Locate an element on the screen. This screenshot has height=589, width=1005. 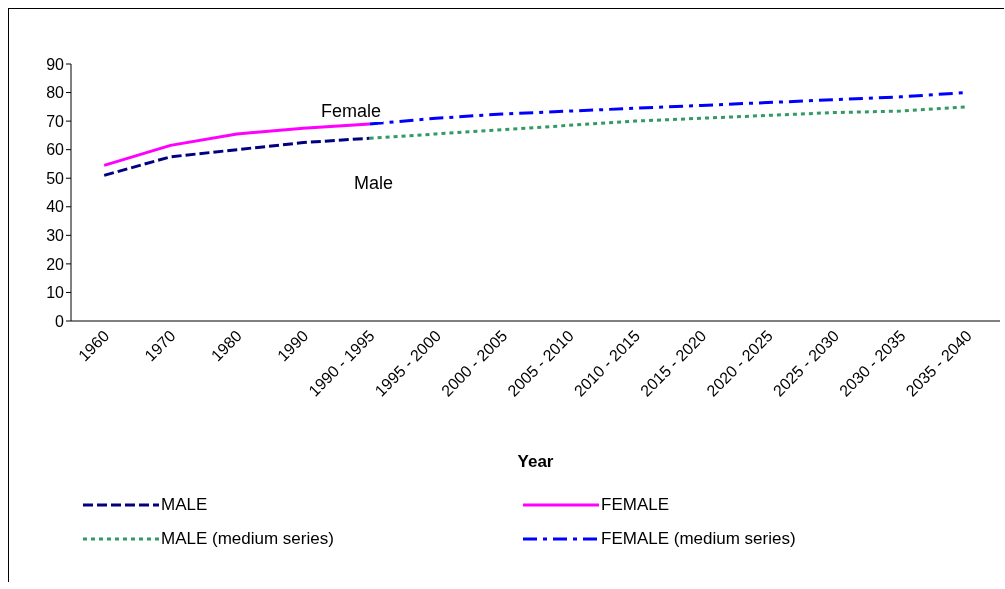
y-tick-label: 50 is located at coordinates (55, 178).